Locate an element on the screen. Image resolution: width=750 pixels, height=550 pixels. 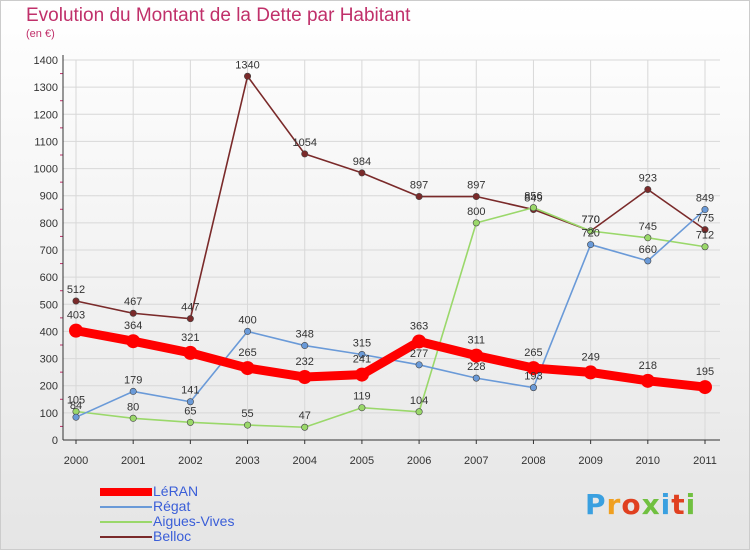
x-tick-label: 2004 is located at coordinates (304, 461).